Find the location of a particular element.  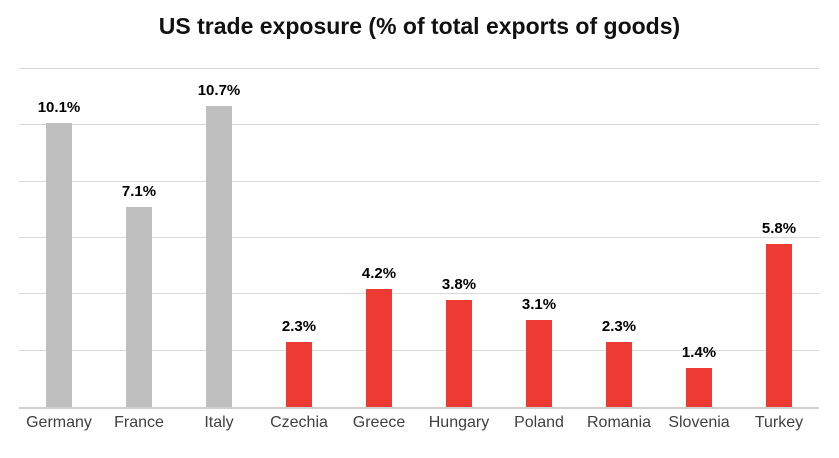

bar-poland is located at coordinates (539, 363).